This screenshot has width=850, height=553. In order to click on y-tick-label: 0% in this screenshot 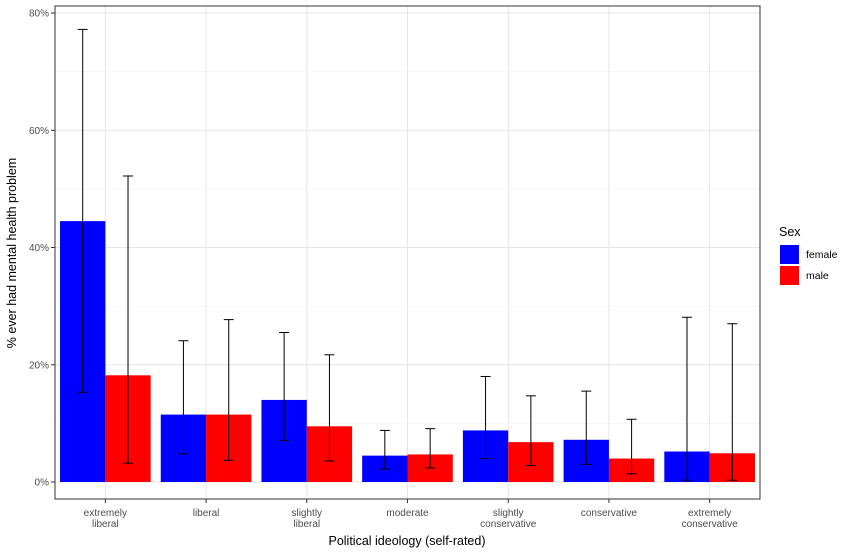, I will do `click(42, 483)`.